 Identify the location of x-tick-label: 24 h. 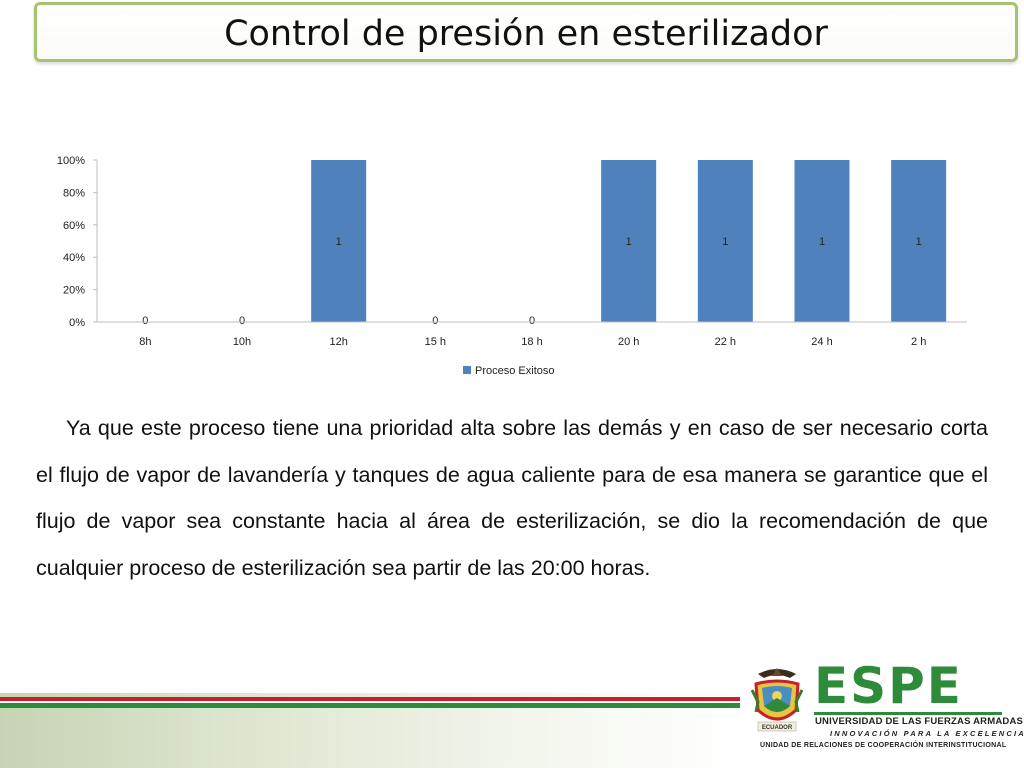
(821, 342).